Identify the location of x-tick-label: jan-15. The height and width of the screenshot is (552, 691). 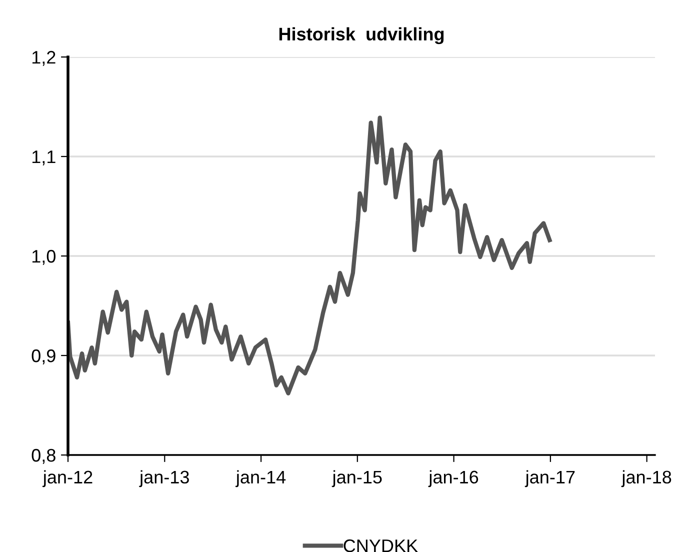
(357, 479).